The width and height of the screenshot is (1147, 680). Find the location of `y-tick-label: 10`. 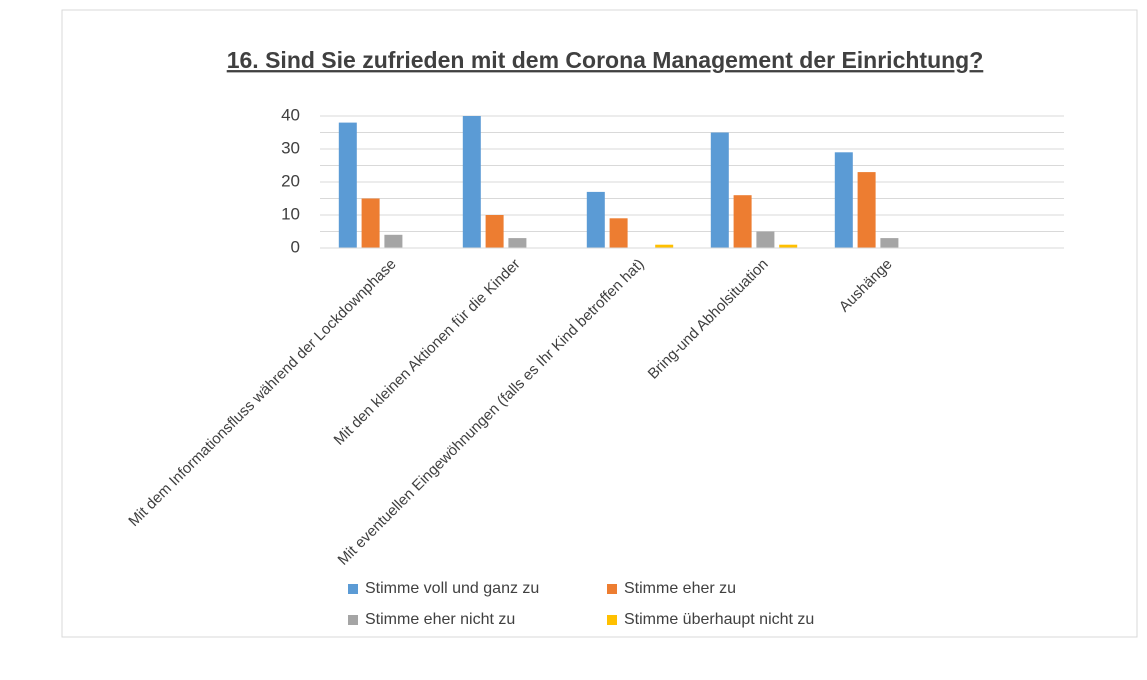

y-tick-label: 10 is located at coordinates (290, 213).